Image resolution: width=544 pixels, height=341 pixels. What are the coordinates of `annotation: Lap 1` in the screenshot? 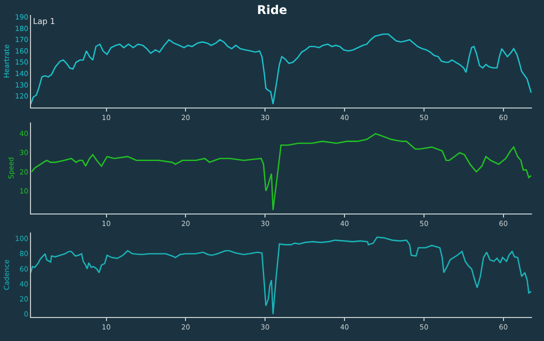 It's located at (44, 21).